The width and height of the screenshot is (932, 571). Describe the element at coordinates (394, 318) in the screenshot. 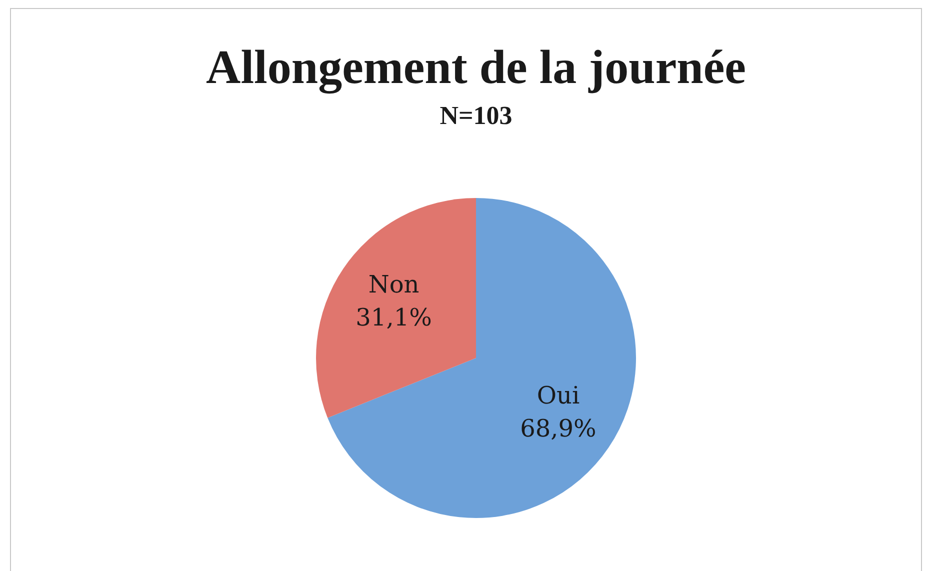

I see `data-label: 31,1%` at that location.